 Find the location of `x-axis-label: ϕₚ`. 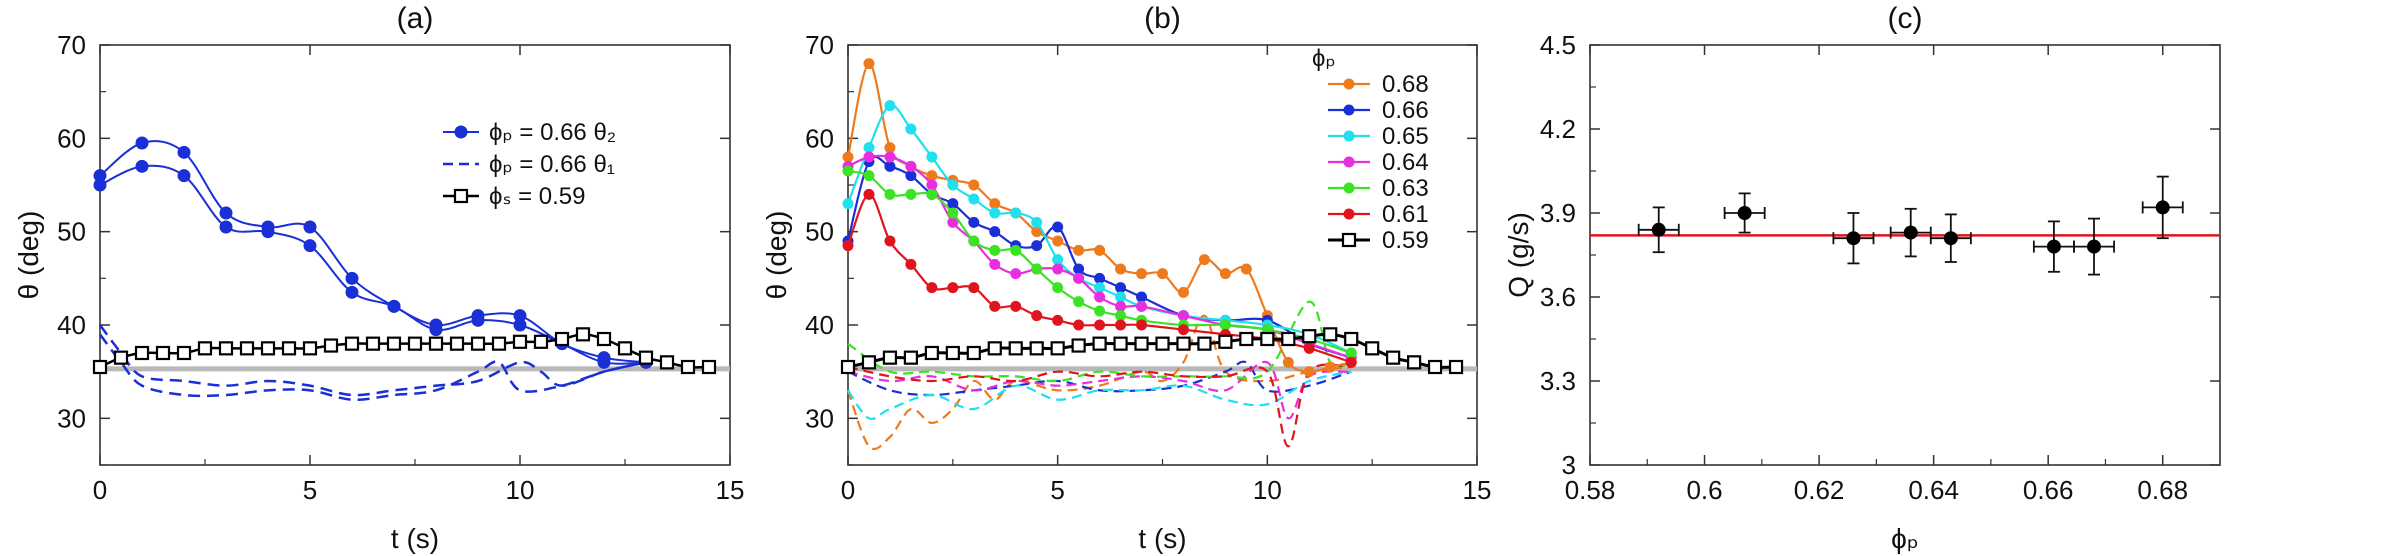

x-axis-label: ϕₚ is located at coordinates (1905, 538).